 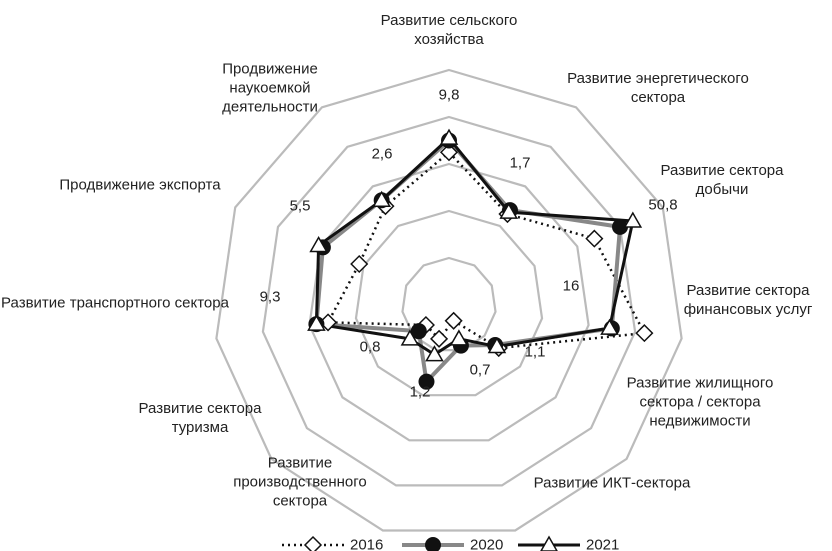 What do you see at coordinates (270, 297) in the screenshot?
I see `value-annotation: 9,3` at bounding box center [270, 297].